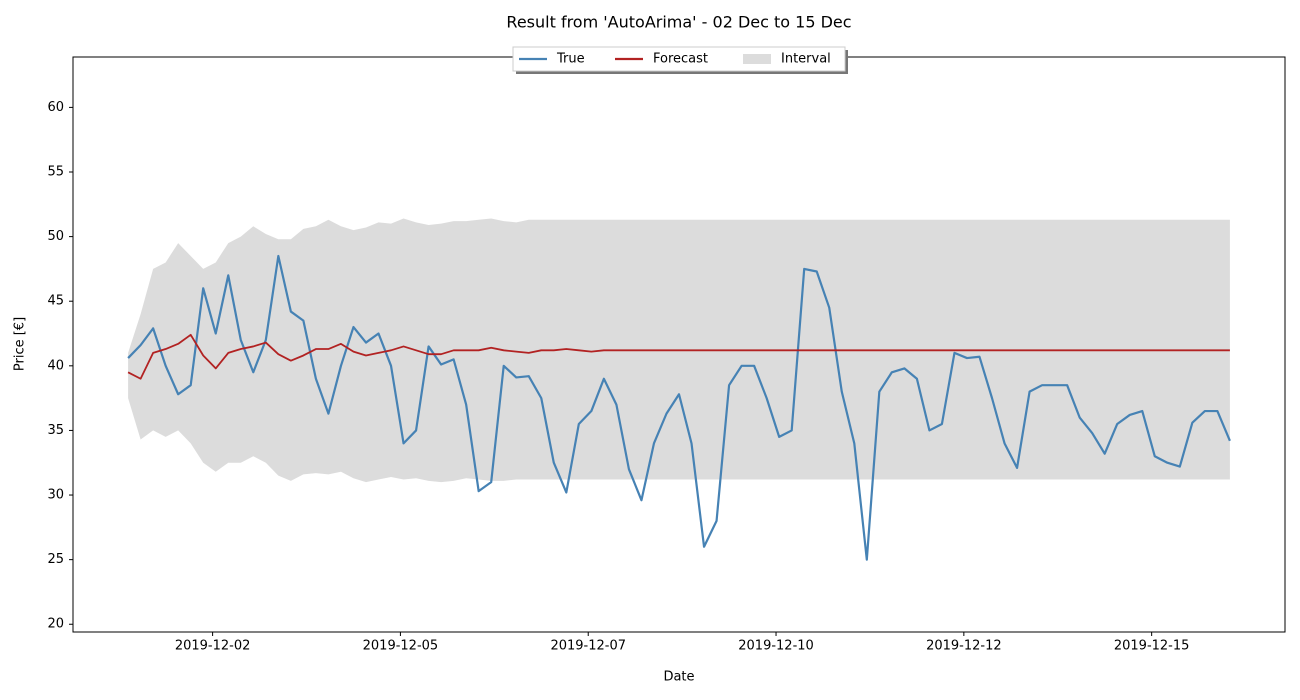 Image resolution: width=1300 pixels, height=700 pixels. What do you see at coordinates (213, 646) in the screenshot?
I see `x-tick-label: 2019-12-02` at bounding box center [213, 646].